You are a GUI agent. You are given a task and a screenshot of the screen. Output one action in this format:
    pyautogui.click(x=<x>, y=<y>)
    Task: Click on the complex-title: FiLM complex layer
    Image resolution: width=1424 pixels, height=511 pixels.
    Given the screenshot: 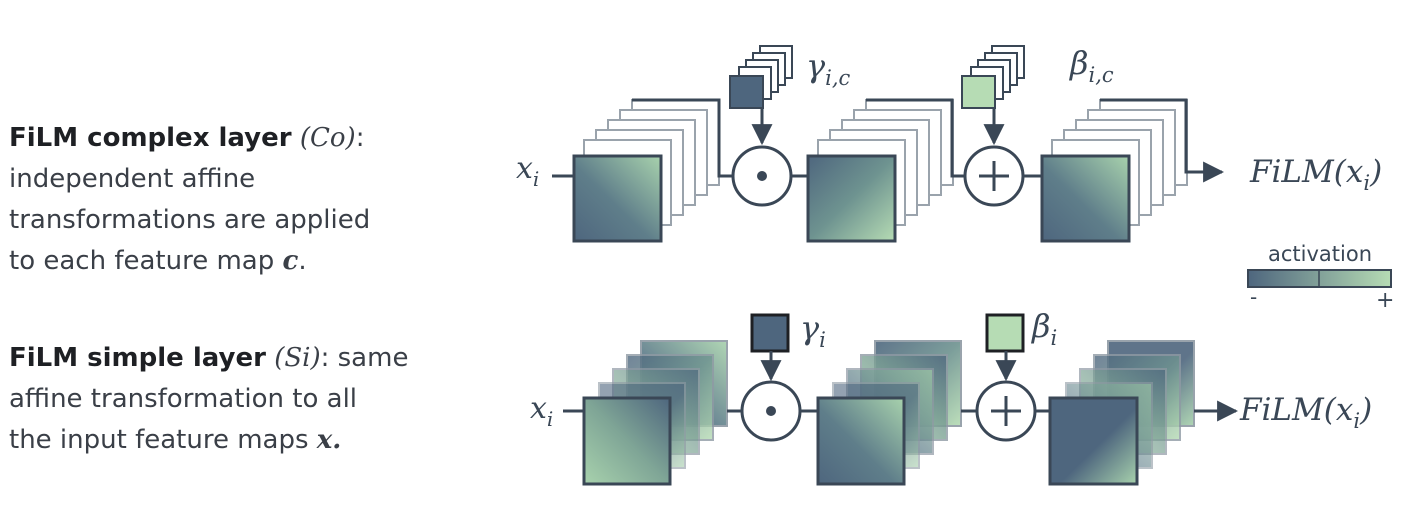 What is the action you would take?
    pyautogui.click(x=150, y=138)
    